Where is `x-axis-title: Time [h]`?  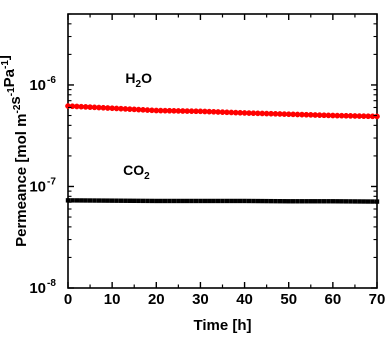 x-axis-title: Time [h] is located at coordinates (222, 325).